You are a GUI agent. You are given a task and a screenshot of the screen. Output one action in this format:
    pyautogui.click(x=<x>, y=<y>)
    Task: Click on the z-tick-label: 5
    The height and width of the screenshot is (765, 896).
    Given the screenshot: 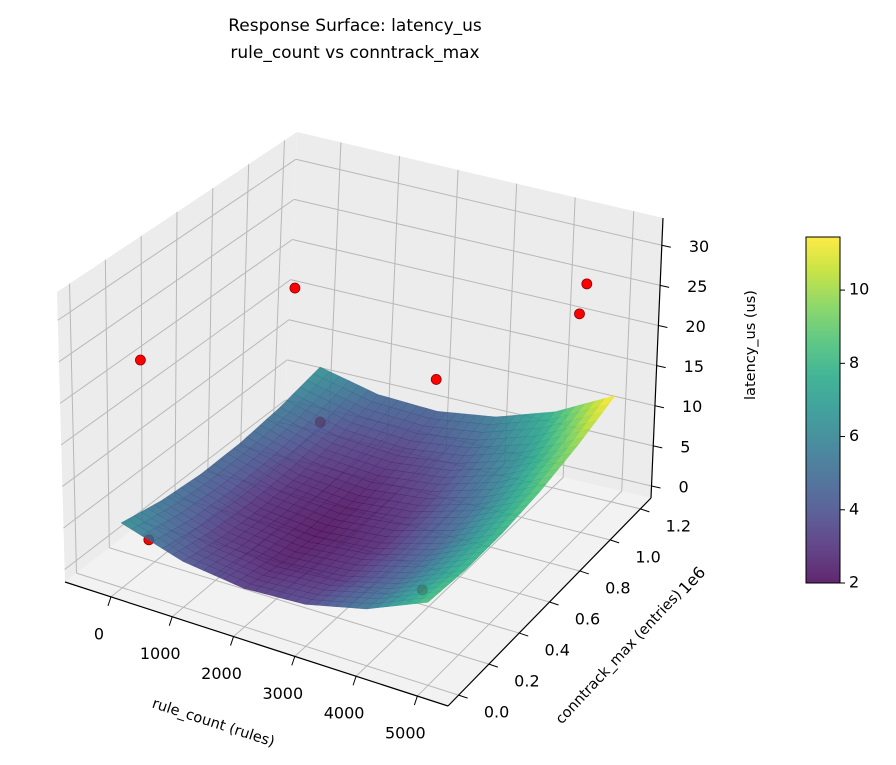 What is the action you would take?
    pyautogui.click(x=685, y=446)
    